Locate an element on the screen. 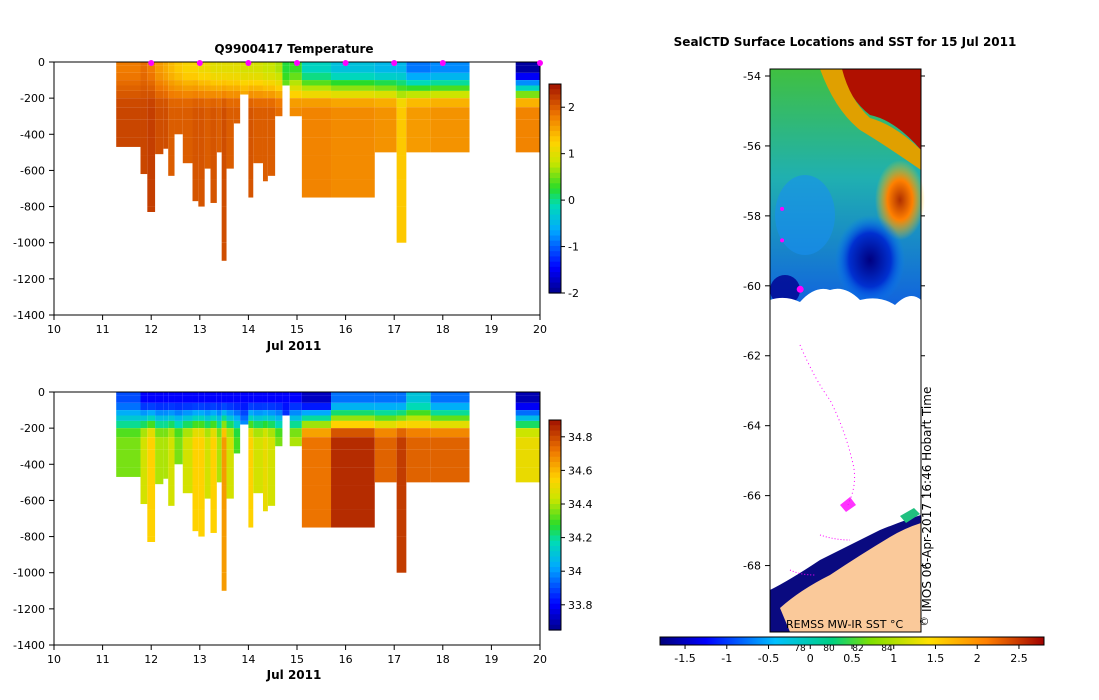 This screenshot has width=1099, height=700. temperature-title: Q9900417 Temperature is located at coordinates (293, 49).